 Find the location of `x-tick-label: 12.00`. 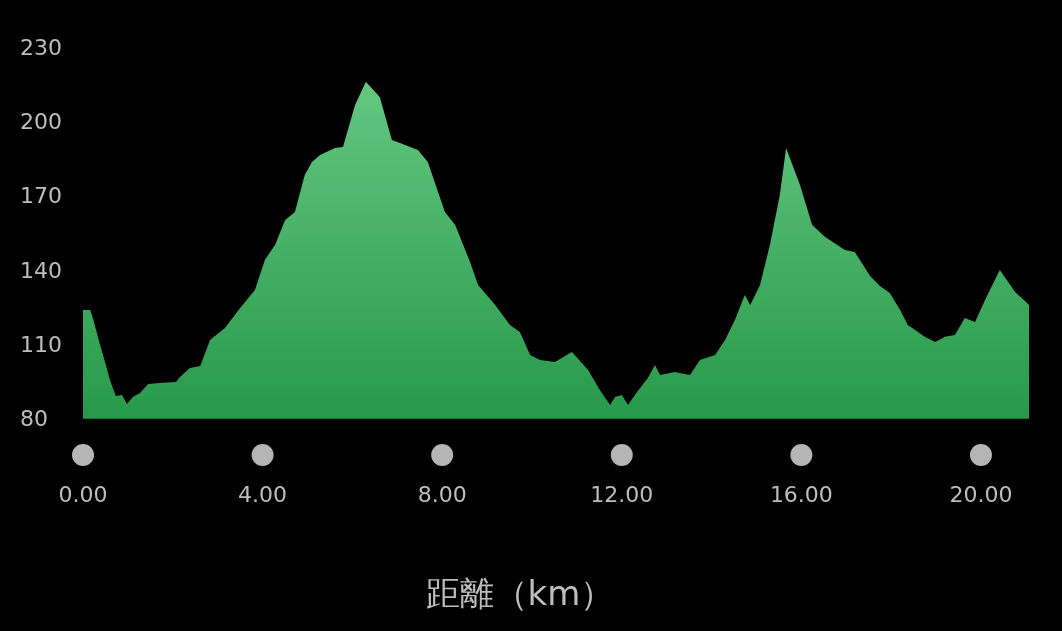

x-tick-label: 12.00 is located at coordinates (622, 494).